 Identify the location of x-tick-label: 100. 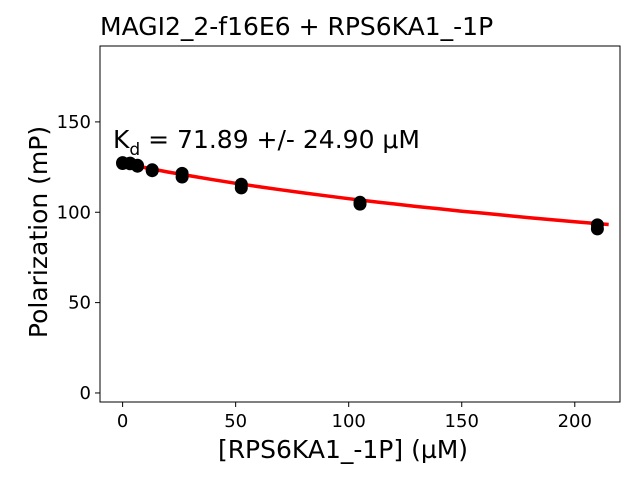
(349, 421).